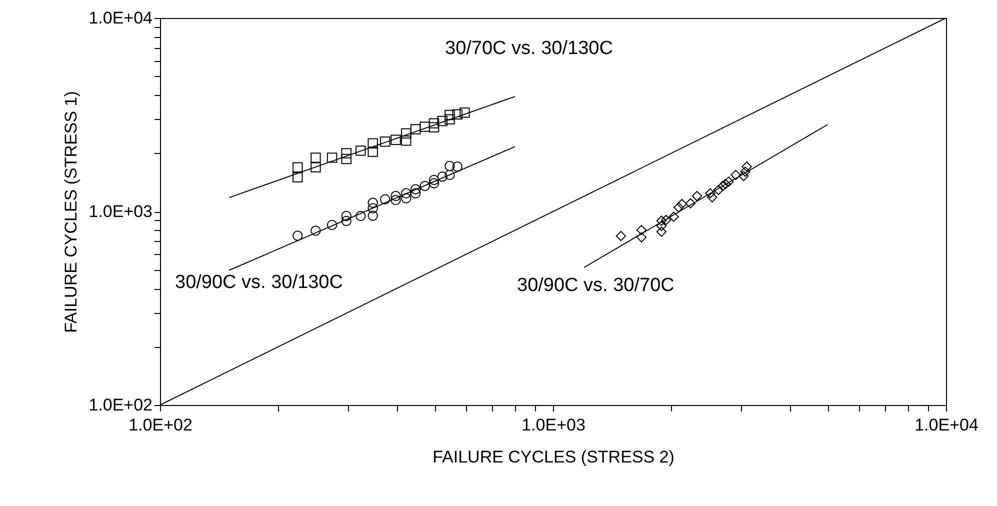 The height and width of the screenshot is (506, 997). I want to click on x-axis-title: FAILURE CYCLES (STRESS 2), so click(553, 457).